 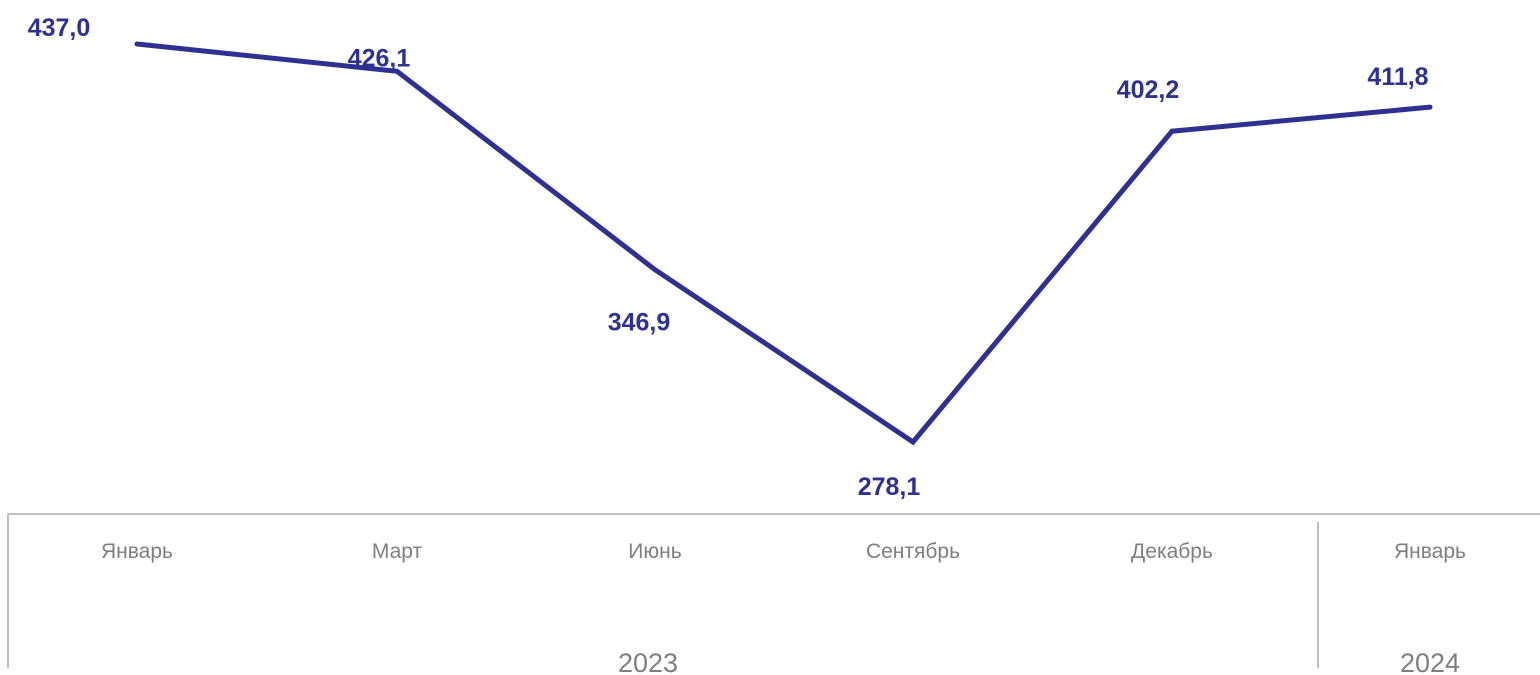 I want to click on data-label: 402,2, so click(x=1148, y=90).